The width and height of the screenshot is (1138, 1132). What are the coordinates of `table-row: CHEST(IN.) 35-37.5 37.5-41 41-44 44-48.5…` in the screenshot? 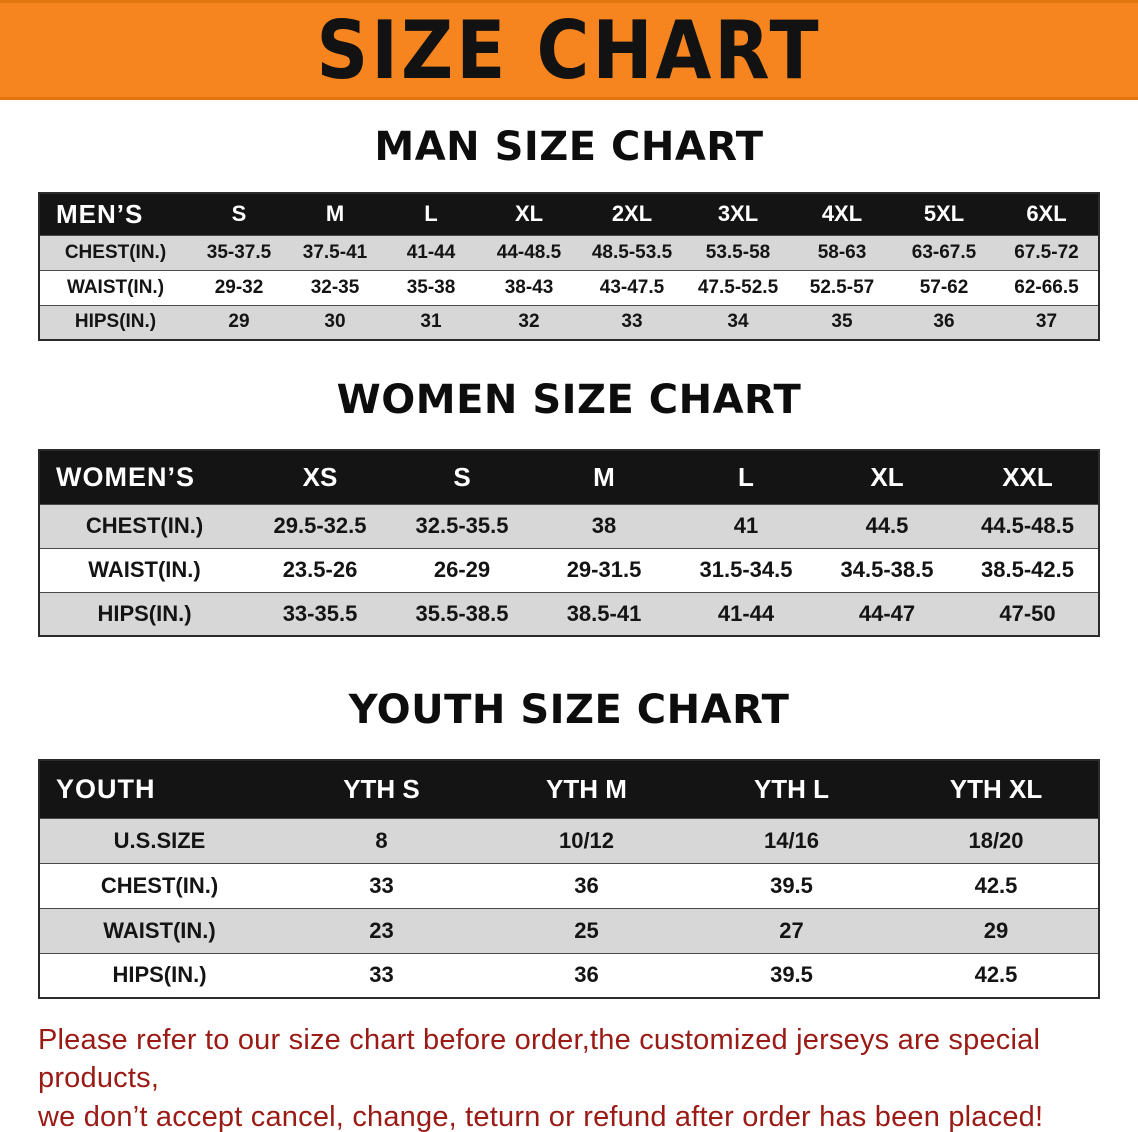 It's located at (569, 252).